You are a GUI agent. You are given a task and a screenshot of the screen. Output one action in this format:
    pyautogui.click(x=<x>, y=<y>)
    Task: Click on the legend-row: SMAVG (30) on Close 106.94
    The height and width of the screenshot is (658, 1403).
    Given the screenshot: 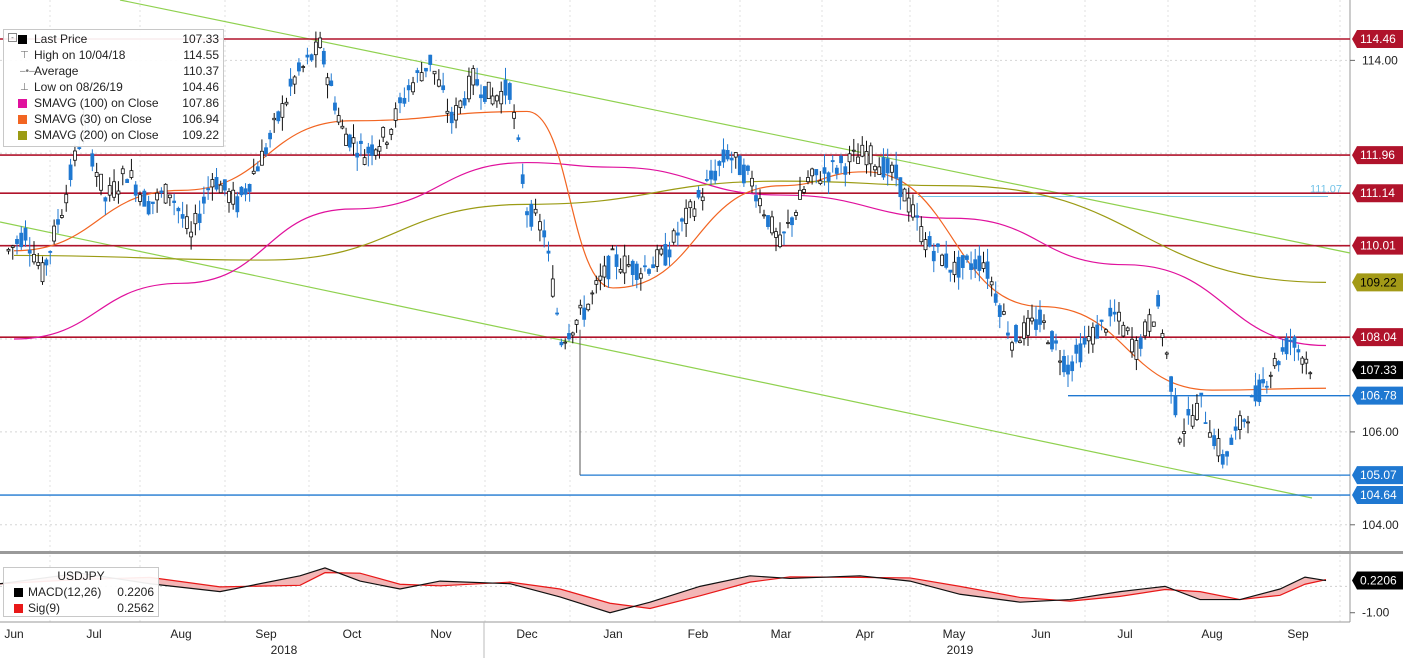 What is the action you would take?
    pyautogui.click(x=113, y=119)
    